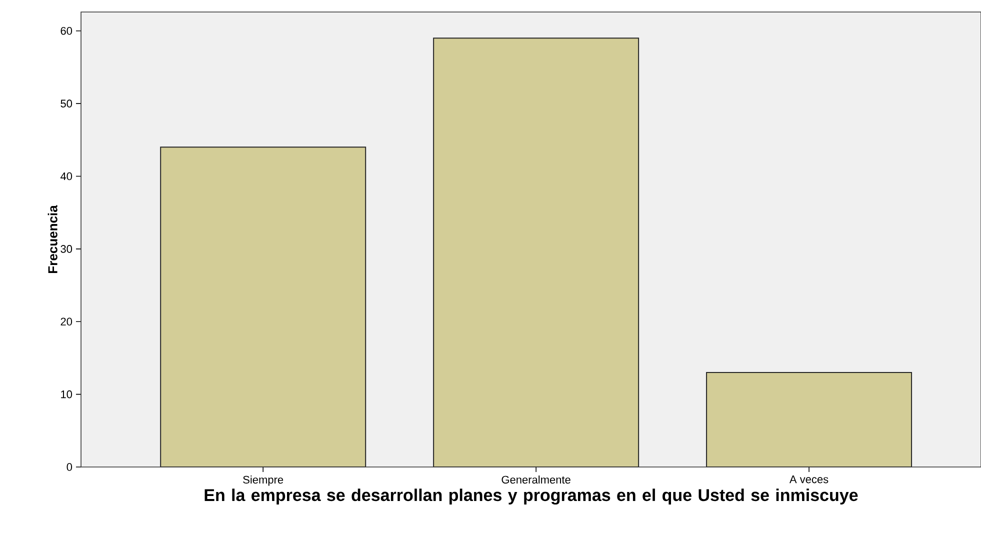 The image size is (981, 537). What do you see at coordinates (263, 481) in the screenshot?
I see `x-tick-label: Siempre` at bounding box center [263, 481].